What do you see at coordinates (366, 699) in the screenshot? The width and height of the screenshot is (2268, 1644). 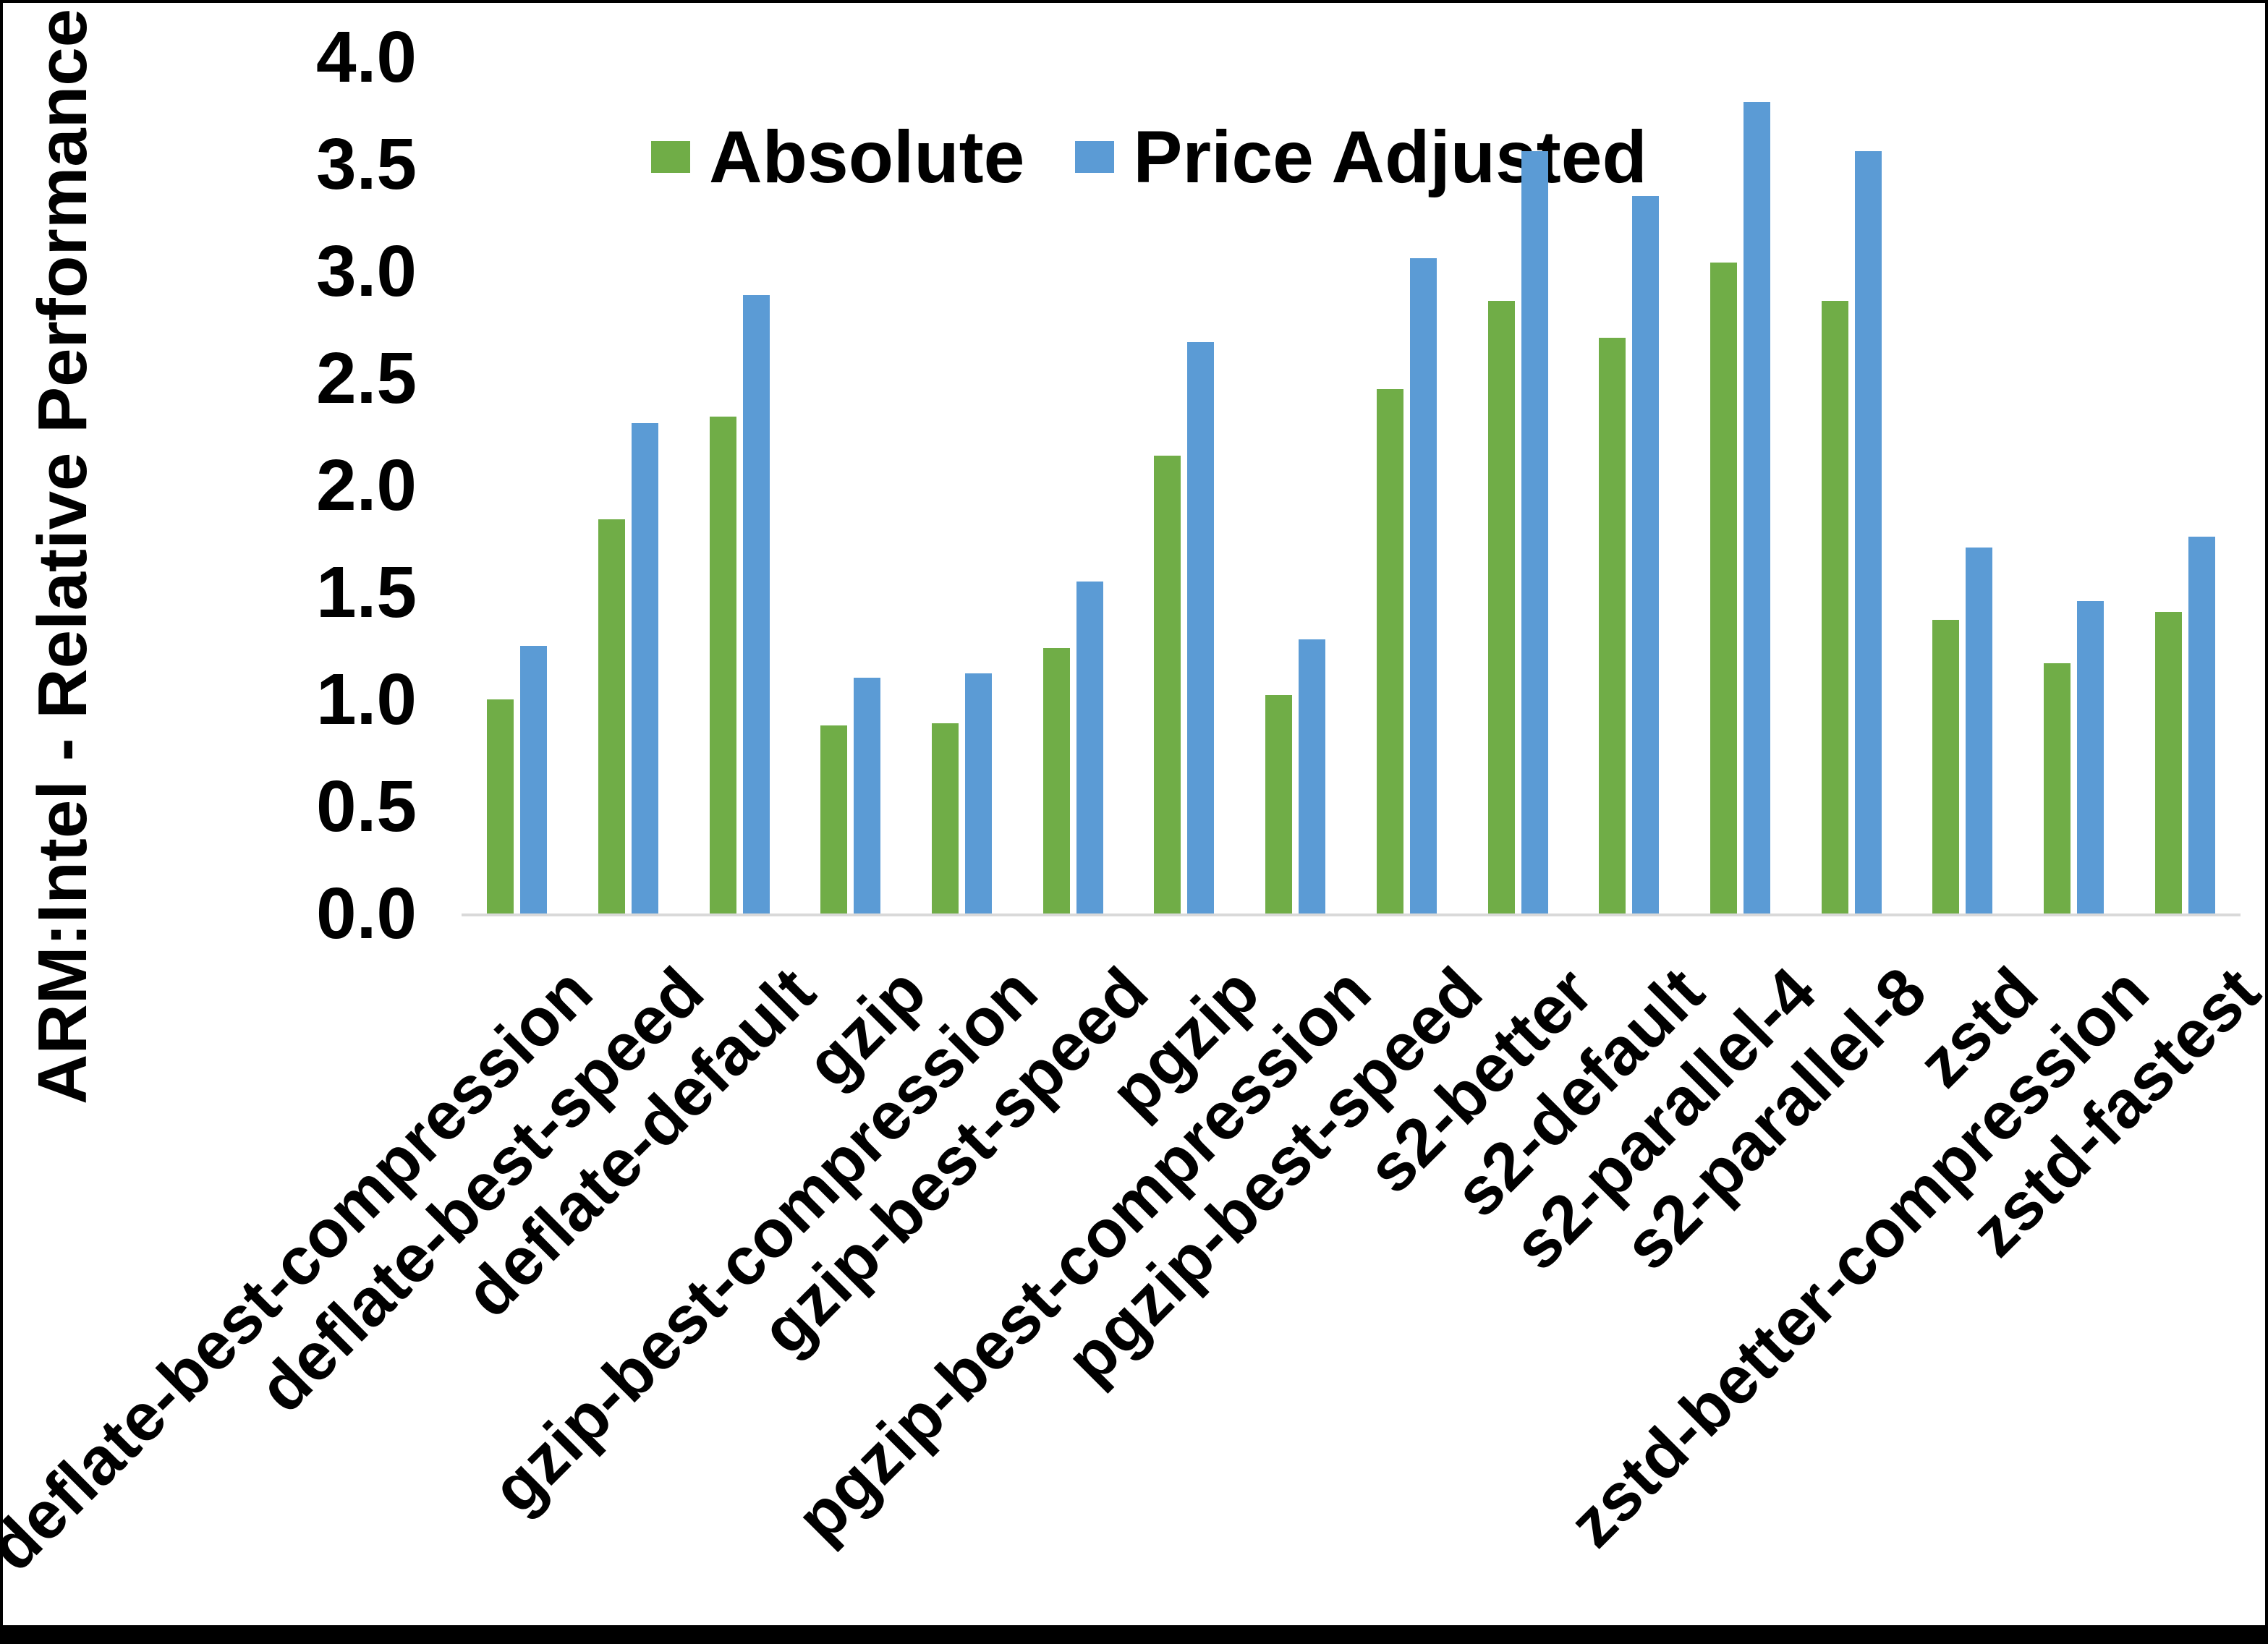 I see `y-tick-label: 1.0` at bounding box center [366, 699].